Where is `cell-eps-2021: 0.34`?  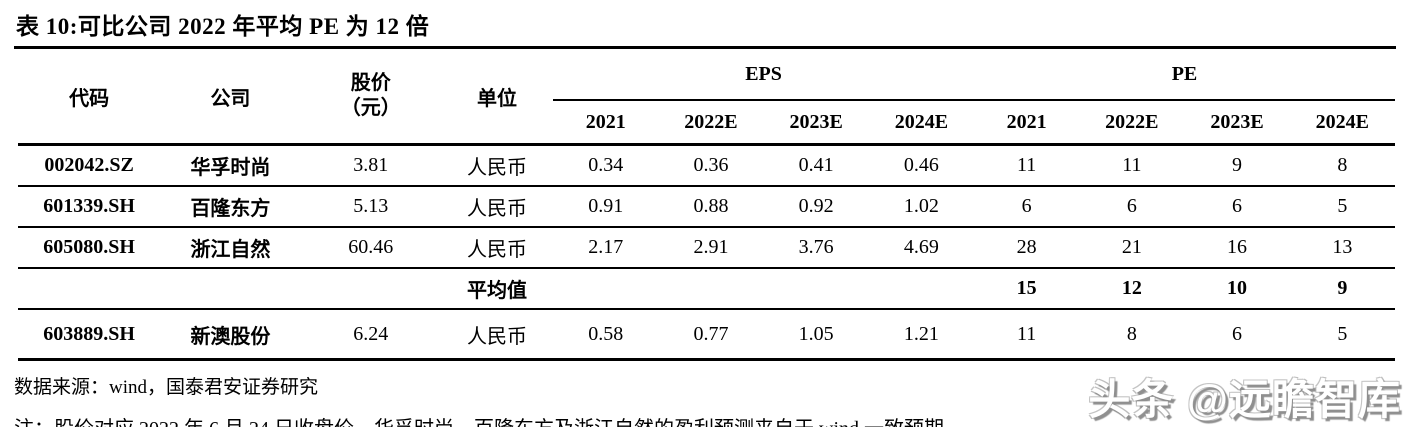
cell-eps-2021: 0.34 is located at coordinates (606, 165).